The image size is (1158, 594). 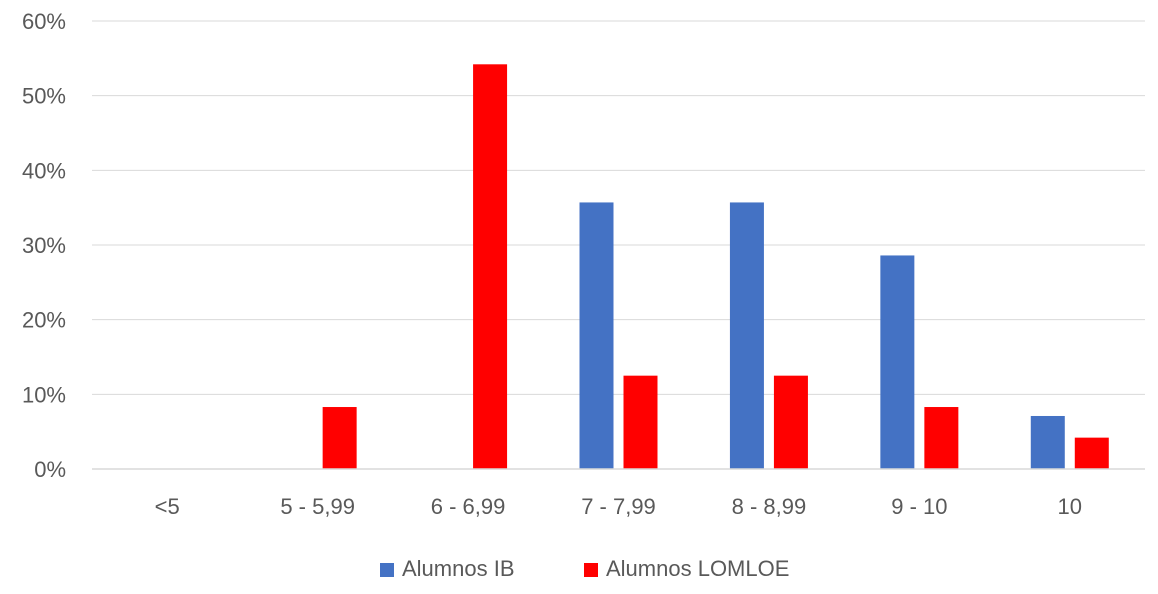 I want to click on y-tick-label: 60%, so click(x=44, y=21).